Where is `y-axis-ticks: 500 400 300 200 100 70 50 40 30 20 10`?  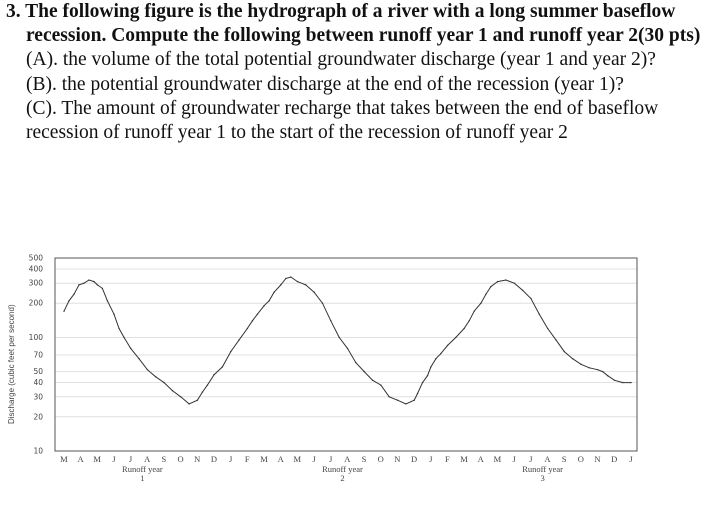
y-axis-ticks: 500 400 300 200 100 70 50 40 30 20 10 is located at coordinates (36, 355).